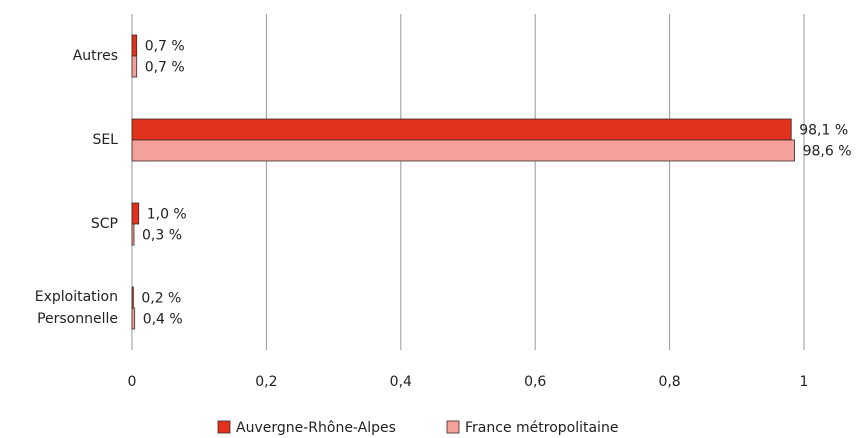 This screenshot has width=868, height=438. I want to click on value-label: 0,3 %, so click(162, 236).